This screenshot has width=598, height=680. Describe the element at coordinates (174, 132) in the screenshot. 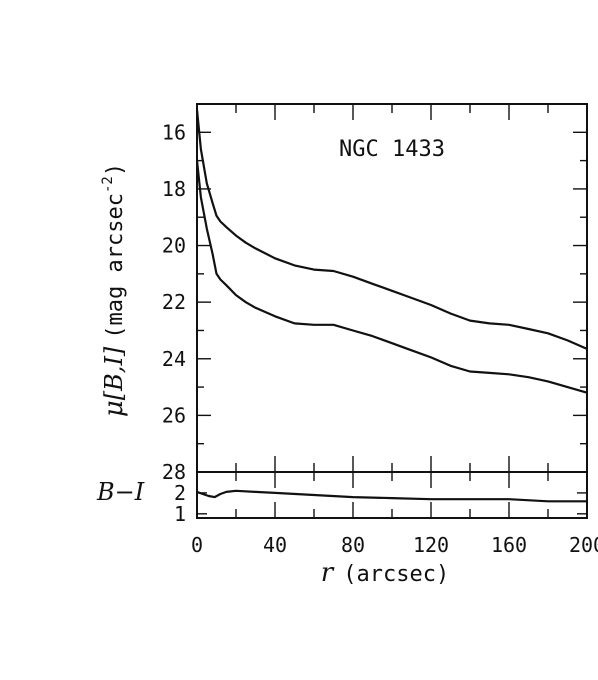

I see `y-tick-label-upper: 16` at that location.